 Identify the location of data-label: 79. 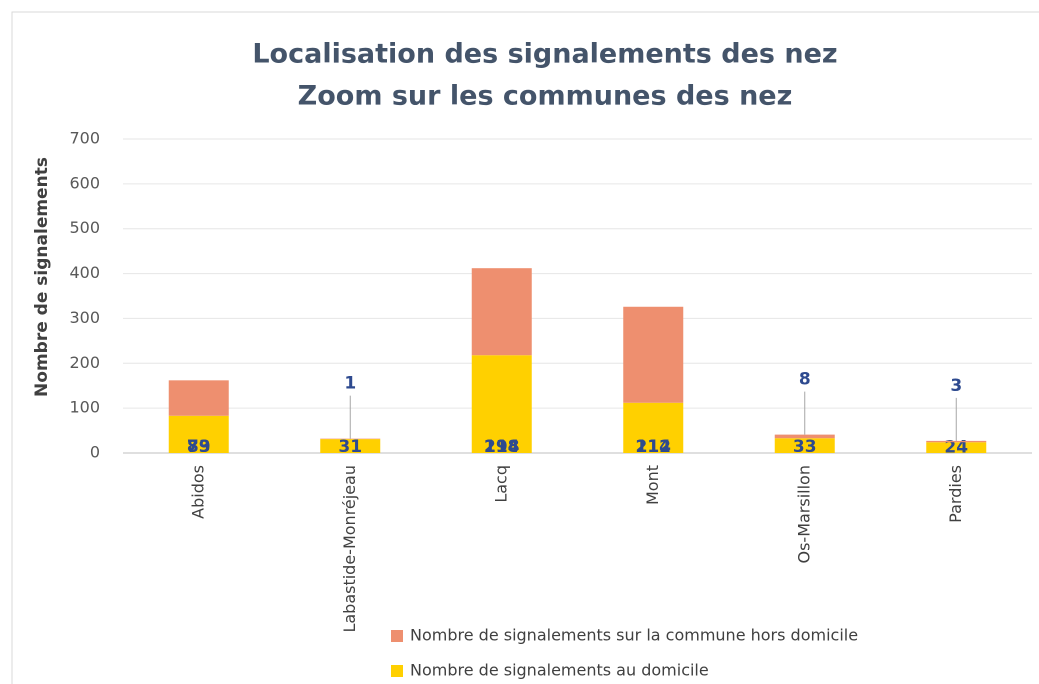
(199, 447).